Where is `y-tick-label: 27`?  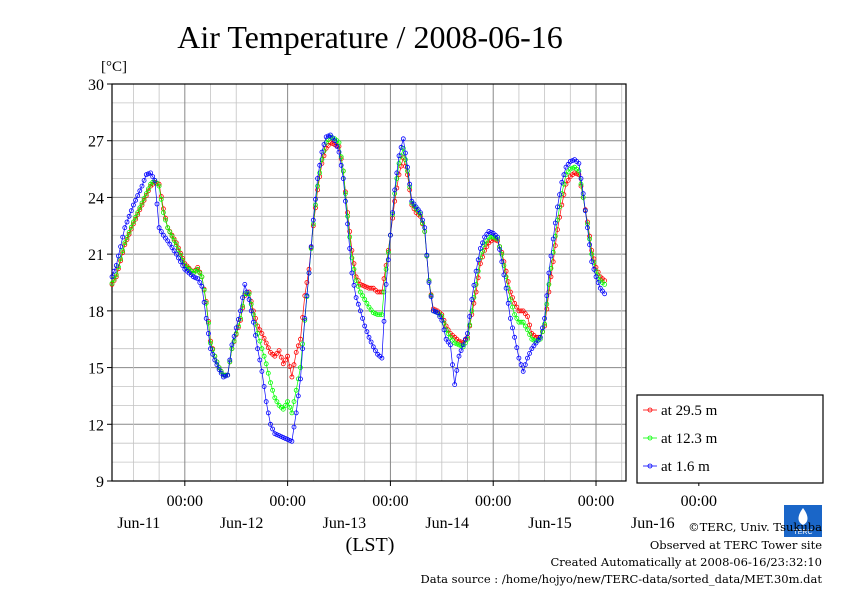 y-tick-label: 27 is located at coordinates (96, 142).